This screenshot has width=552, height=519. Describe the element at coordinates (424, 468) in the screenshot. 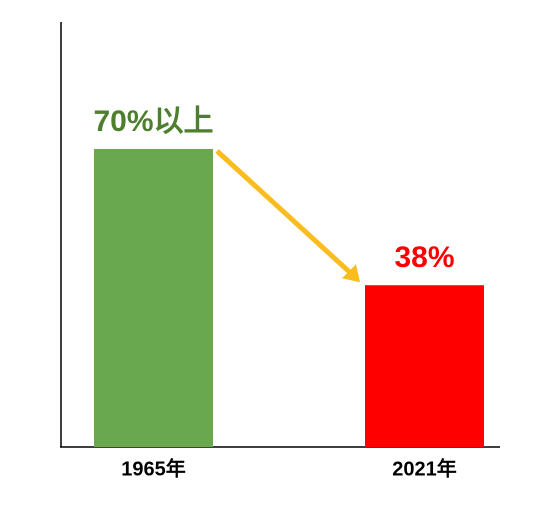

I see `x-tick-label: 2021年` at that location.